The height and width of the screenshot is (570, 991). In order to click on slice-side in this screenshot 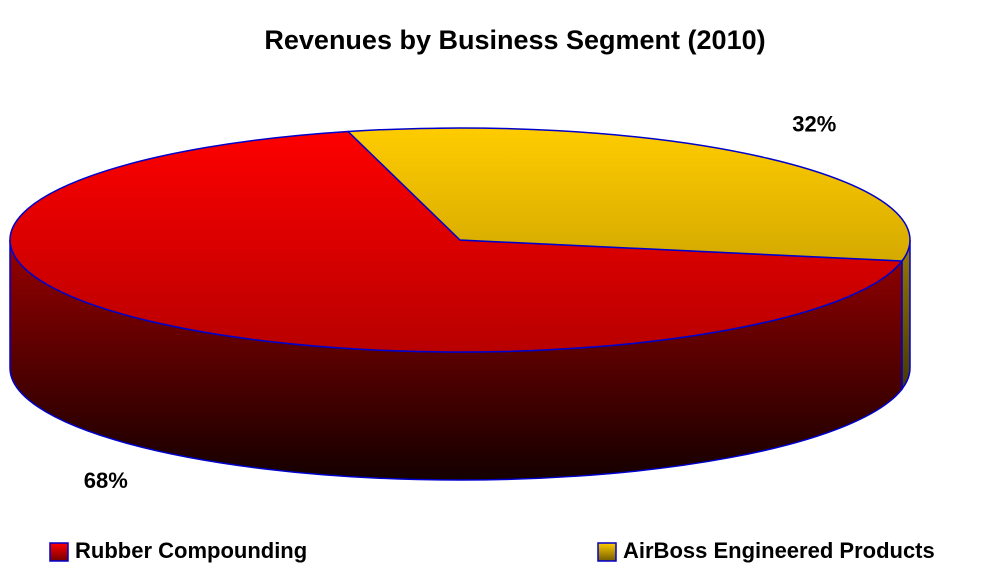, I will do `click(906, 315)`.